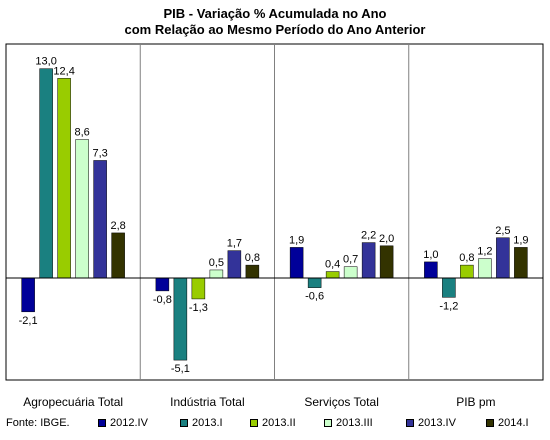 The image size is (550, 440). What do you see at coordinates (207, 402) in the screenshot?
I see `category-label: Indústria Total` at bounding box center [207, 402].